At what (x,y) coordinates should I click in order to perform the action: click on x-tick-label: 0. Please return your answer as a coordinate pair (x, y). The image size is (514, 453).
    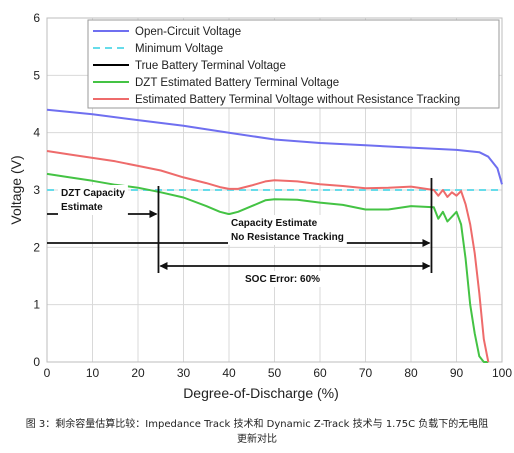
    Looking at the image, I should click on (47, 373).